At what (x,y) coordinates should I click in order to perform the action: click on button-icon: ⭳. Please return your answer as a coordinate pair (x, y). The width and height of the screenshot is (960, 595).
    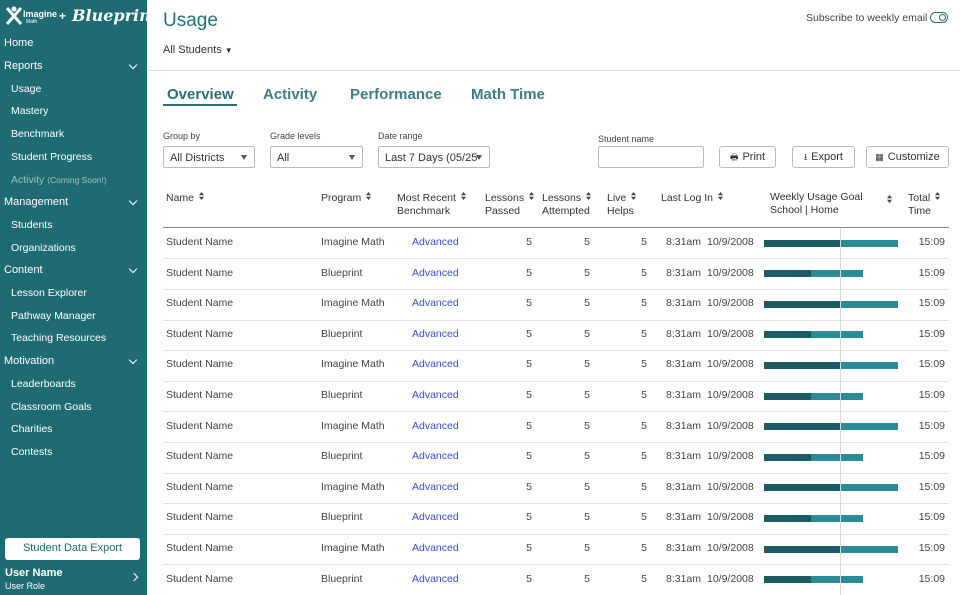
    Looking at the image, I should click on (806, 157).